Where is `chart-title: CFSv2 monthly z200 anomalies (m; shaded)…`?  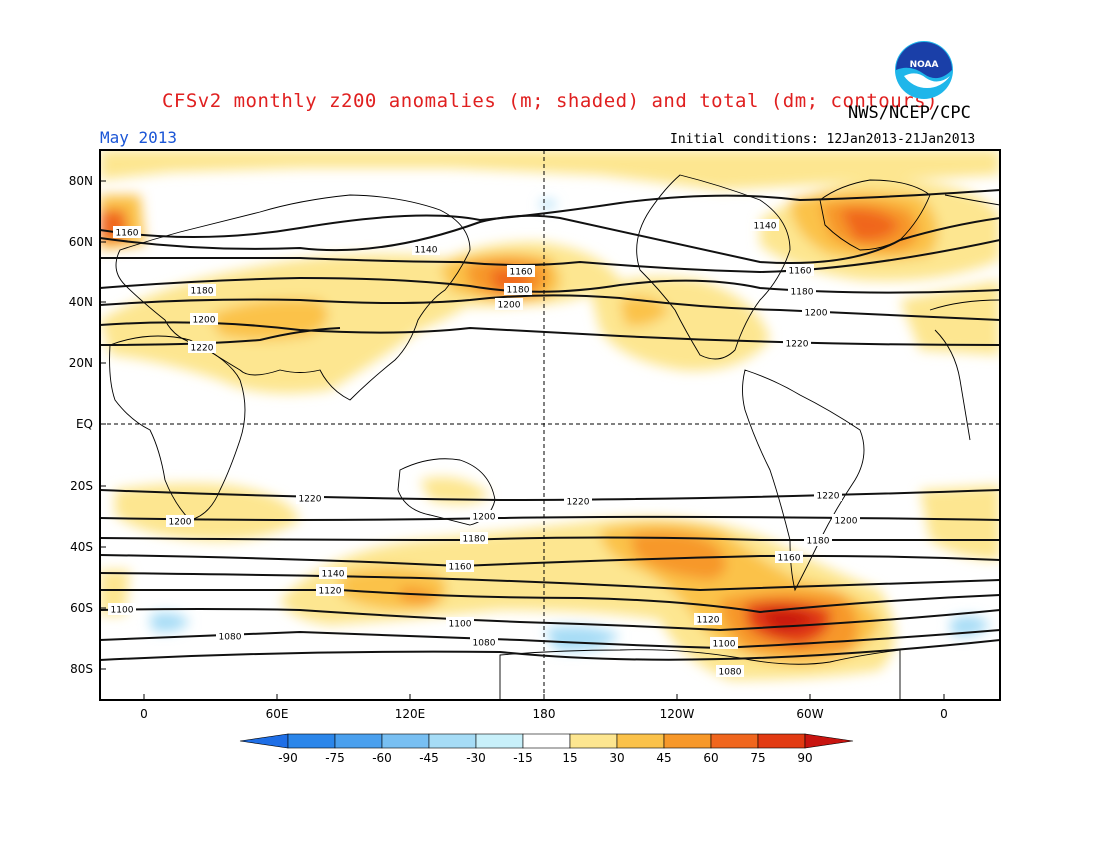
chart-title: CFSv2 monthly z200 anomalies (m; shaded)… is located at coordinates (550, 101).